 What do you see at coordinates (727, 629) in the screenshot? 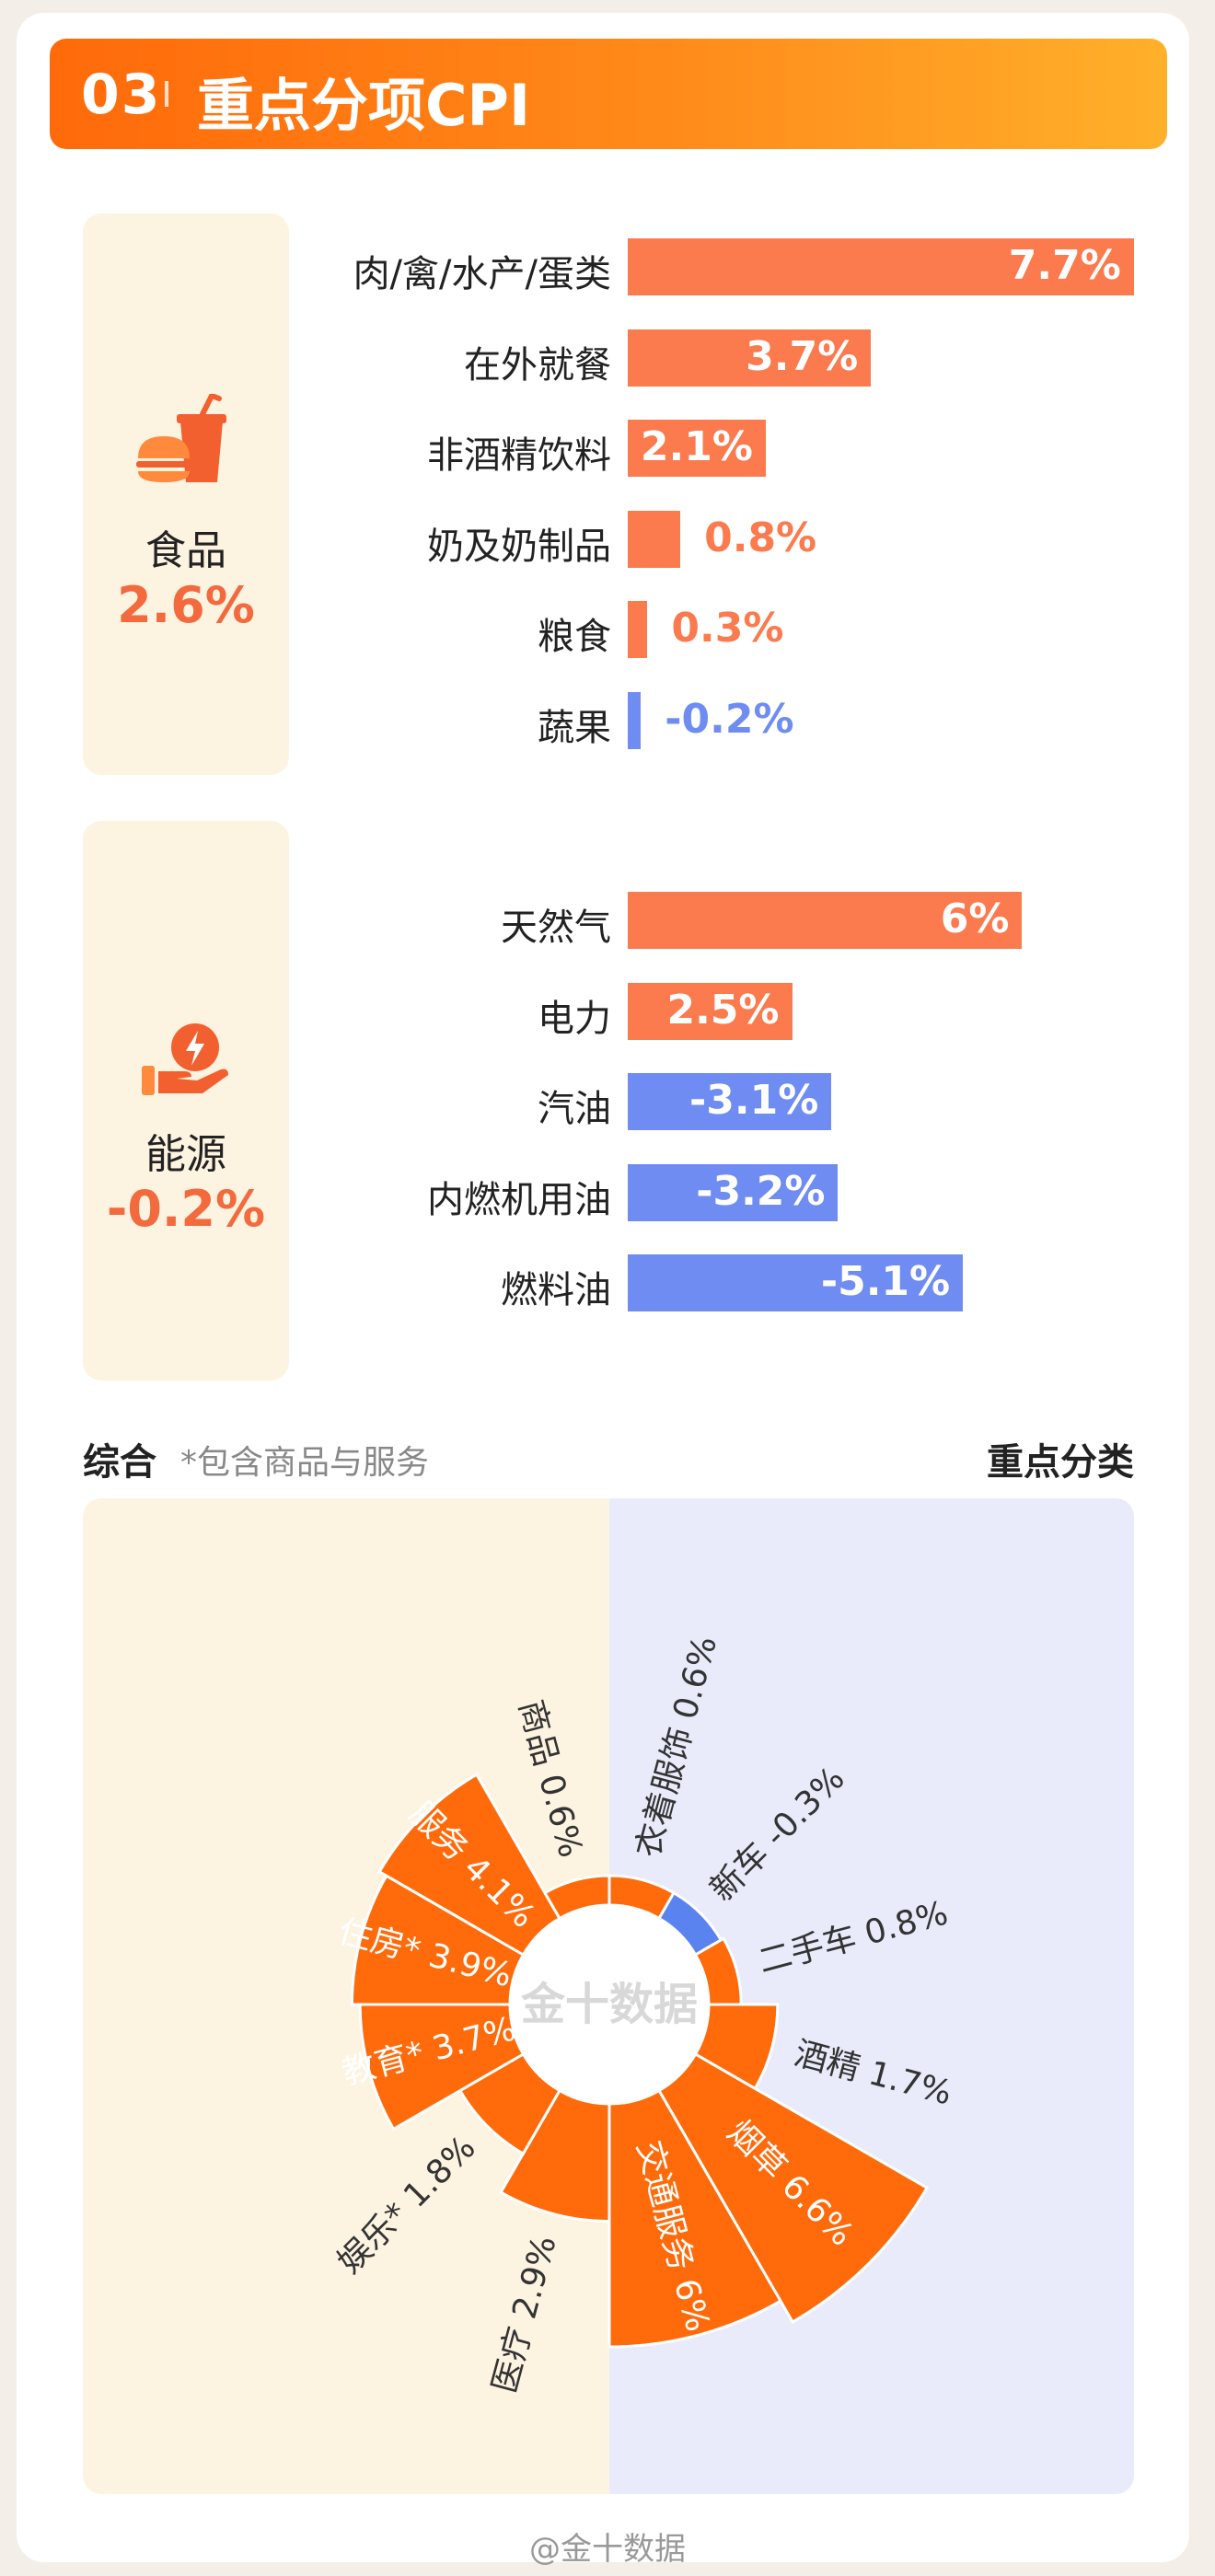
I see `food-bar-value: 0.3%` at bounding box center [727, 629].